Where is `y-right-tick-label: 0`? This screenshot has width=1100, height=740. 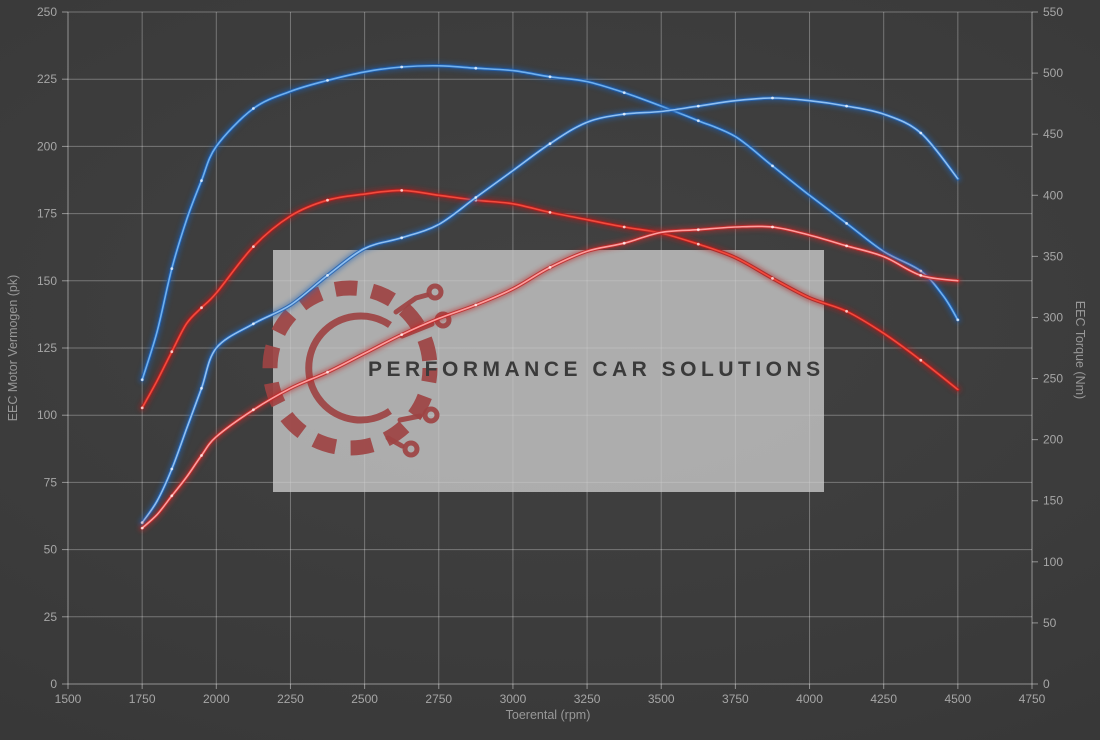 y-right-tick-label: 0 is located at coordinates (1046, 684).